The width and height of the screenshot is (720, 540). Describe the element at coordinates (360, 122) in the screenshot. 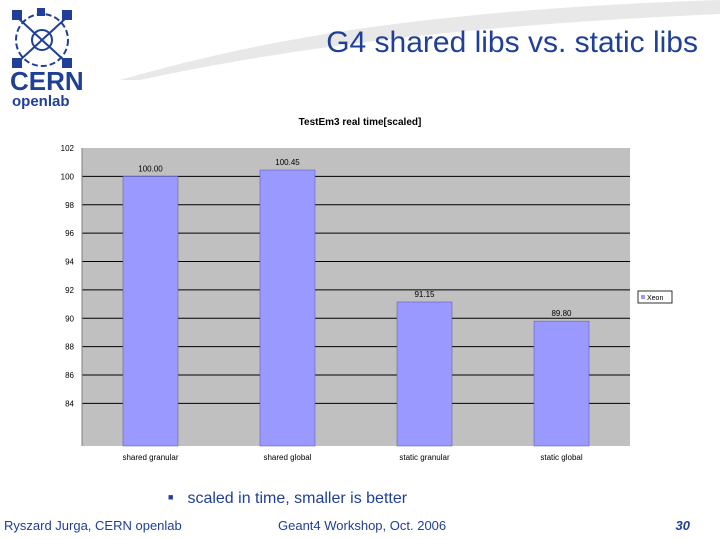

I see `chart-title: TestEm3 real time[scaled]` at that location.